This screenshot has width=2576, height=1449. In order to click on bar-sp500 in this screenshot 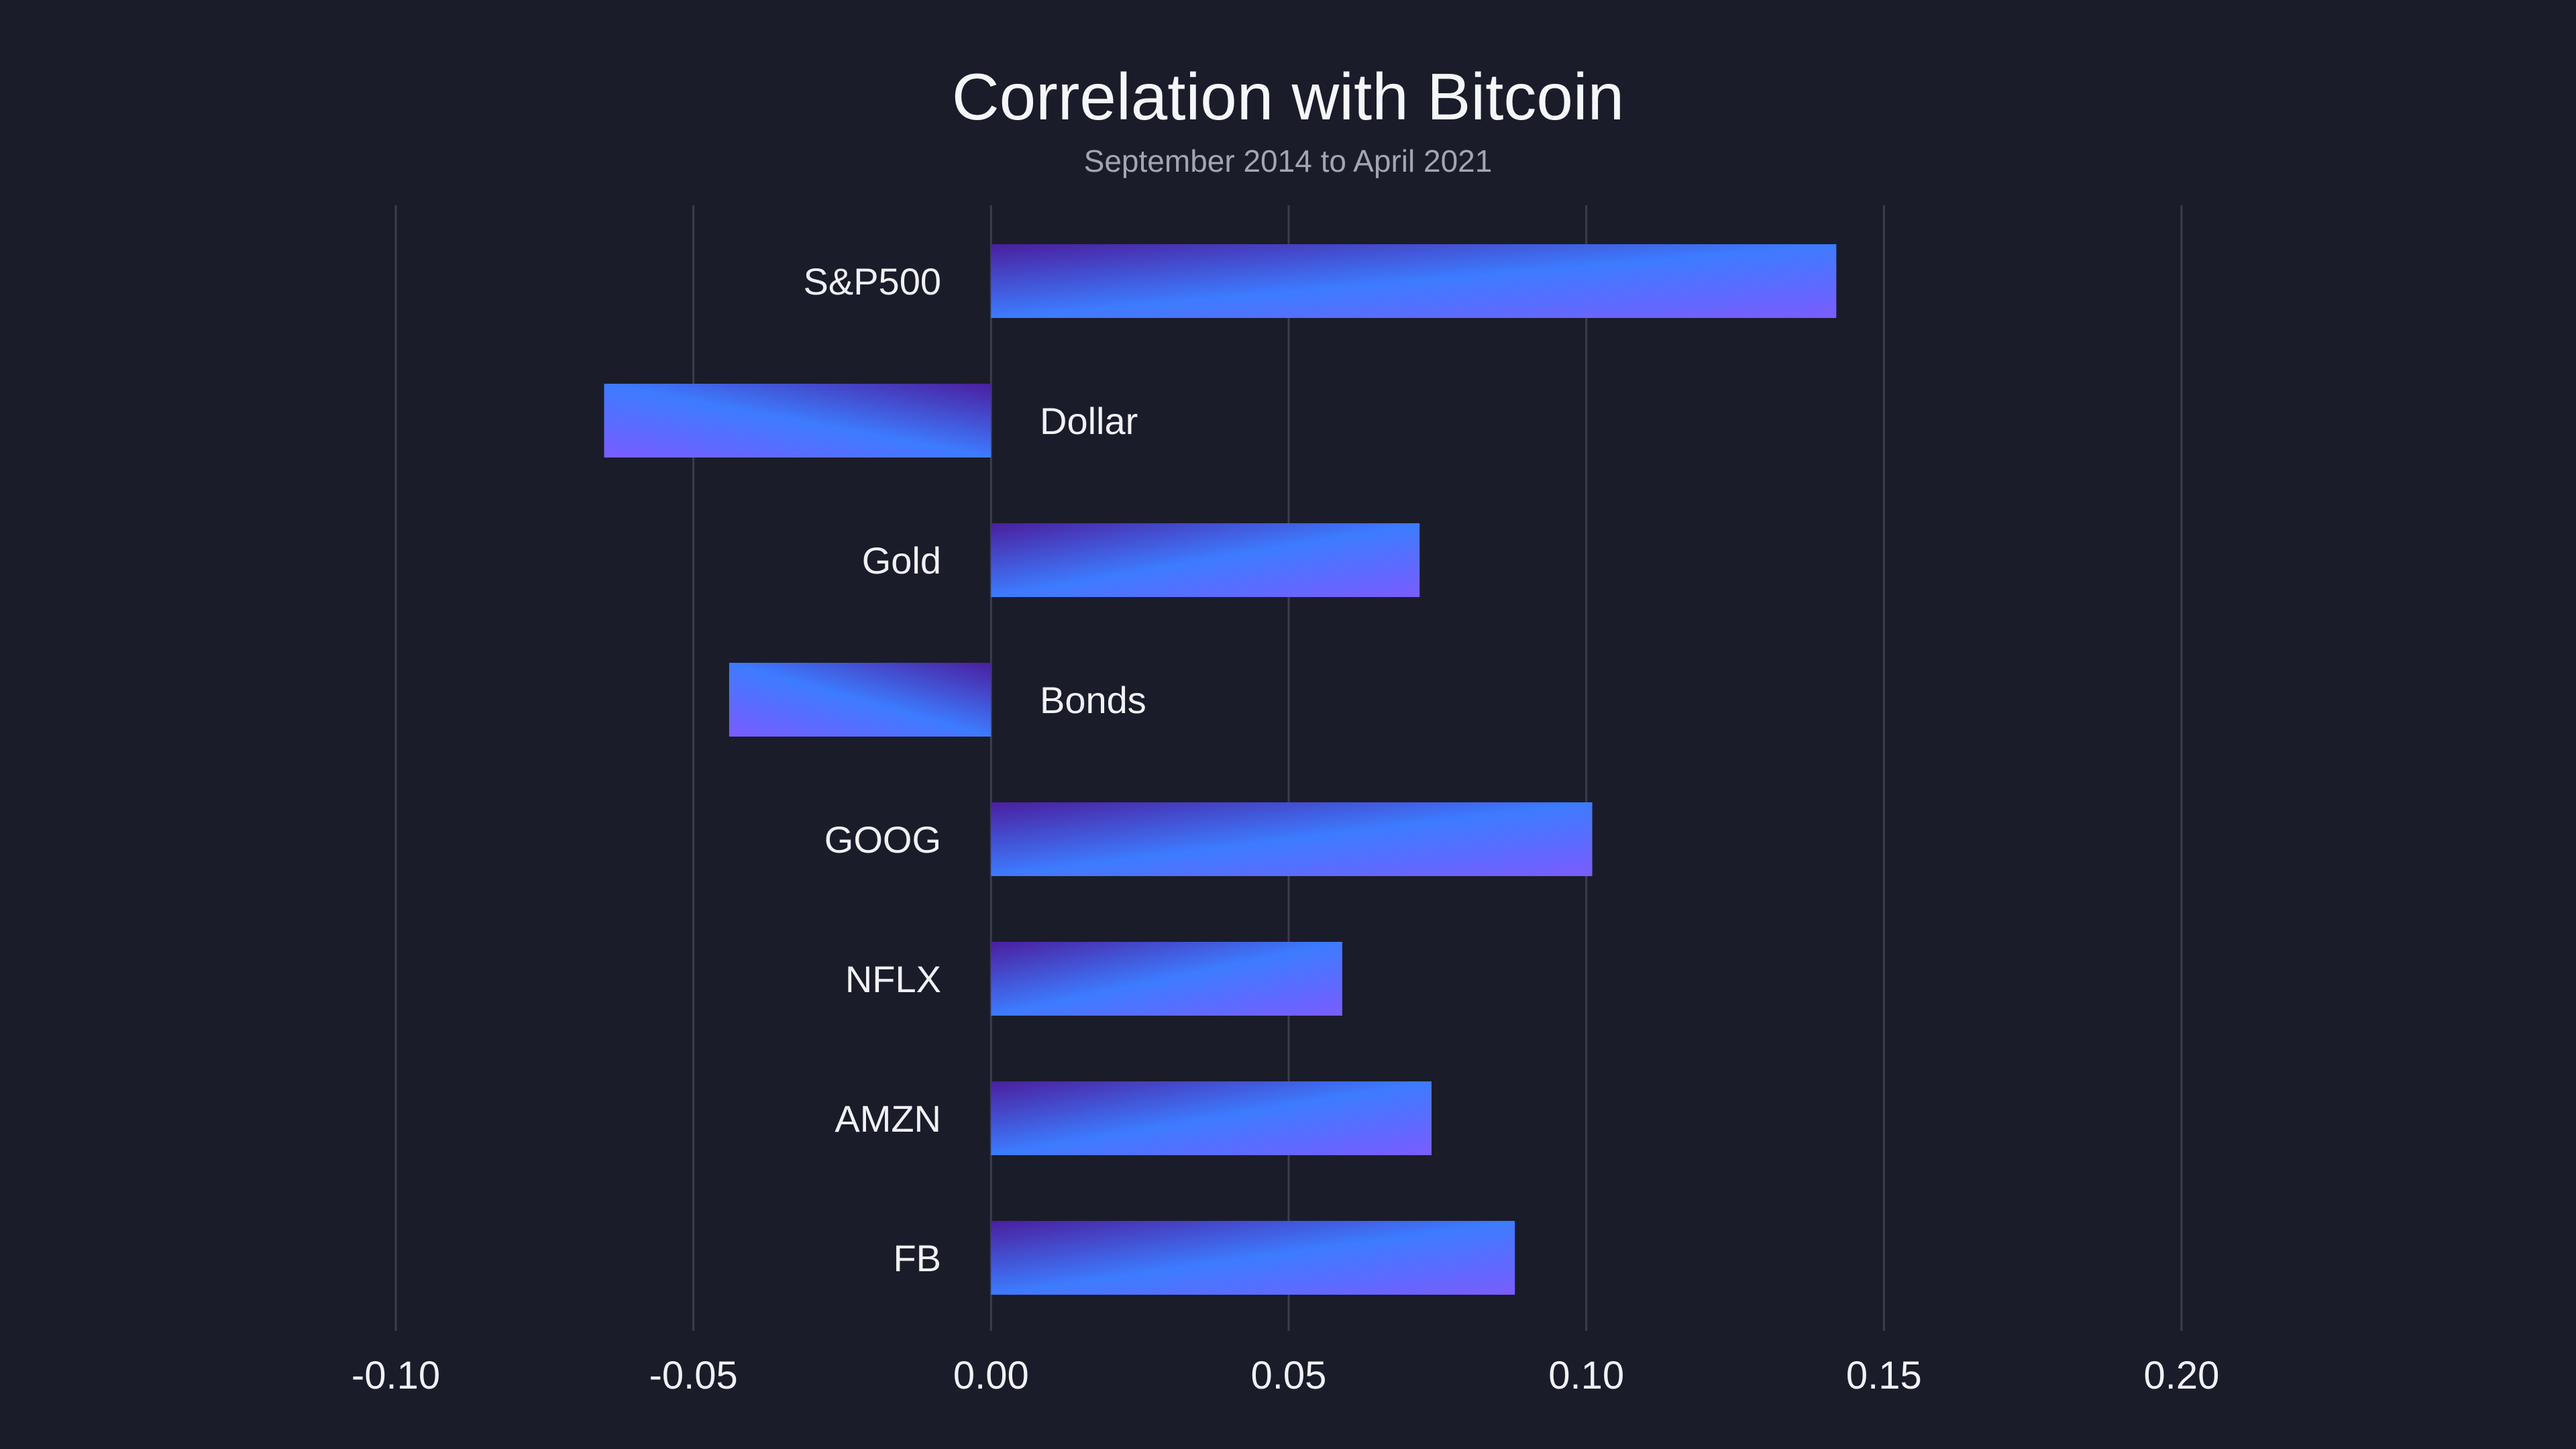, I will do `click(1414, 281)`.